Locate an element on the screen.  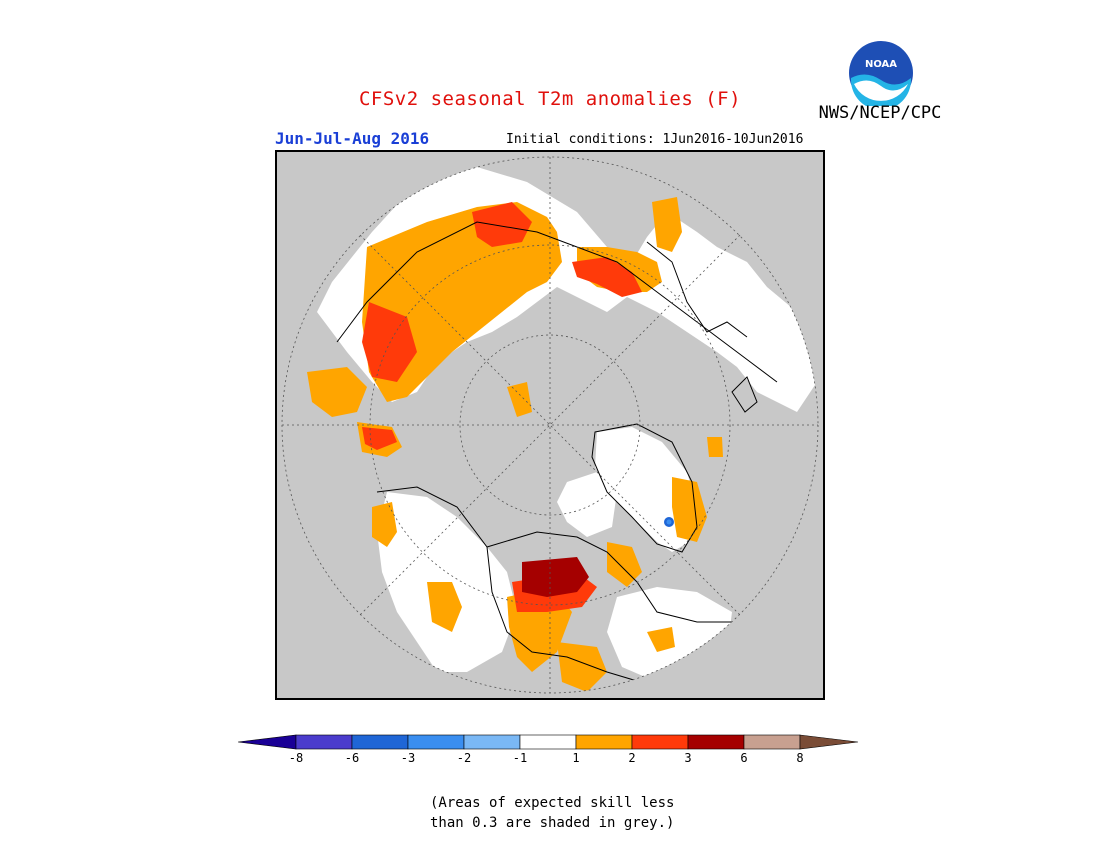
coastline-scandinavia is located at coordinates (697, 289).